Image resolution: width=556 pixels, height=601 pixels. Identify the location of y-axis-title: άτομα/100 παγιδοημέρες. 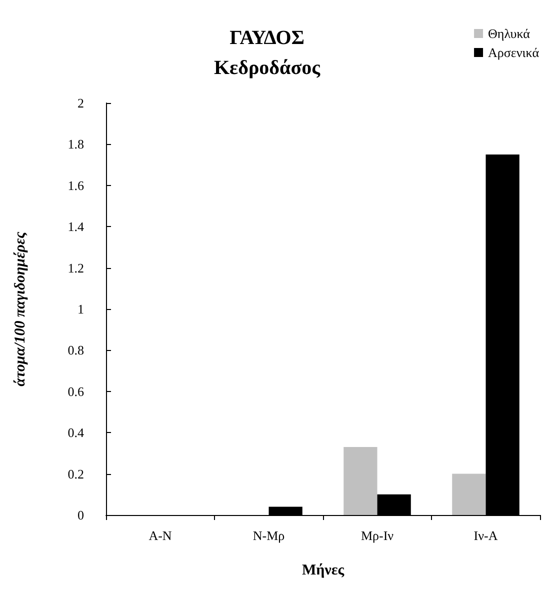
(20, 308).